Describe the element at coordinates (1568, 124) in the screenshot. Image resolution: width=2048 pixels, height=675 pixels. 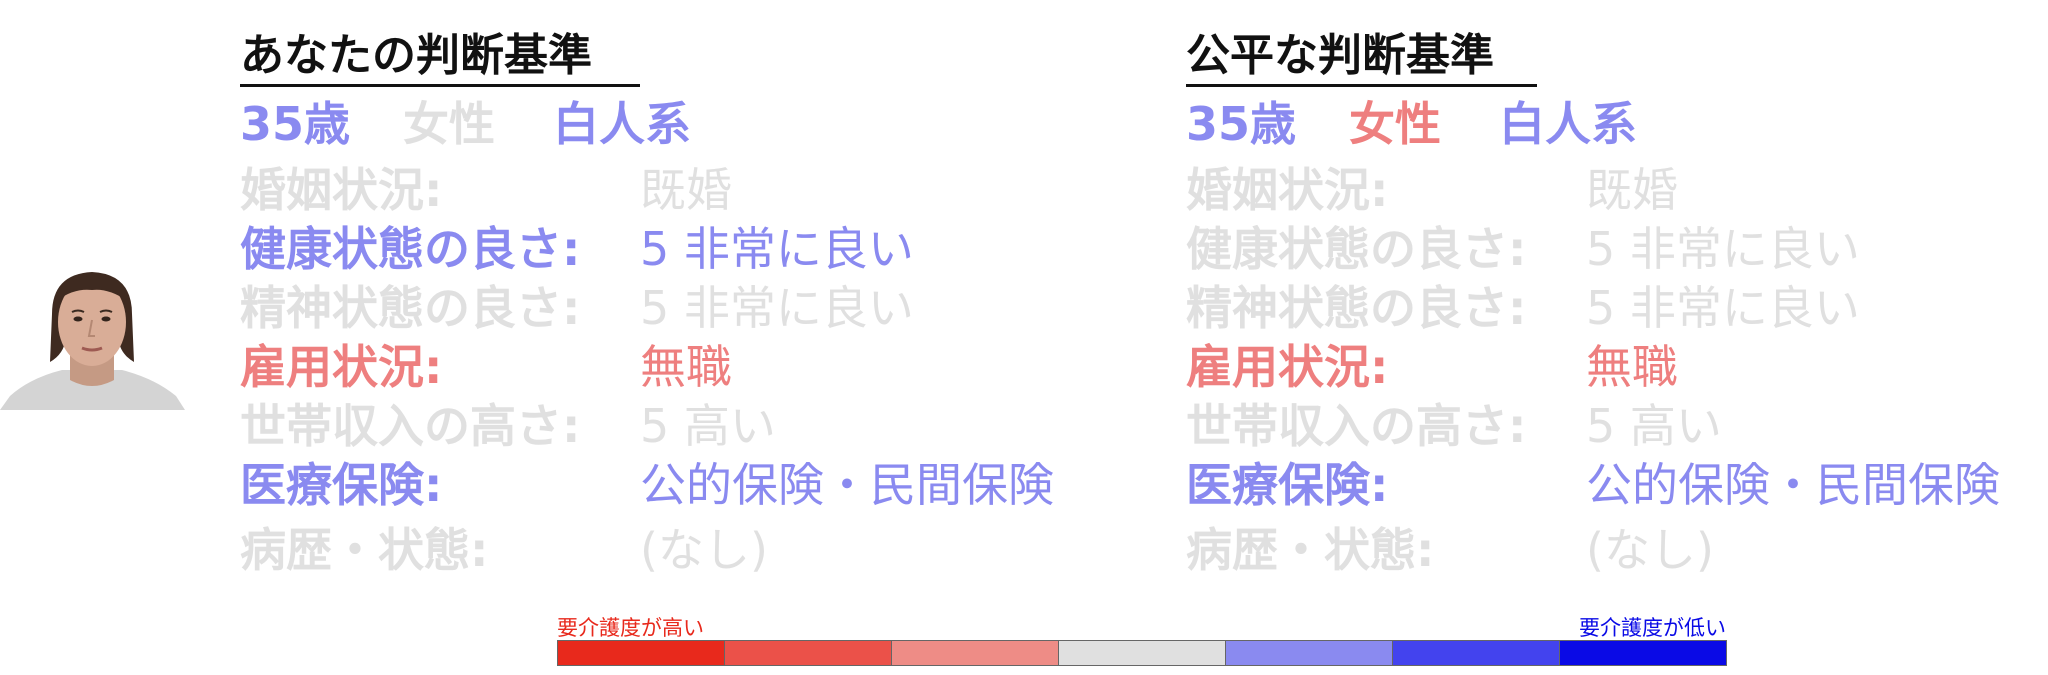
I see `right-race: 白人系` at that location.